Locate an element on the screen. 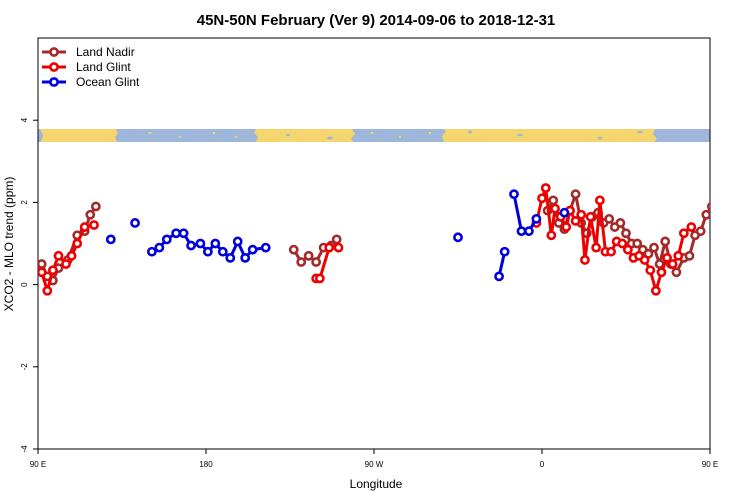  legend-label: Land Glint is located at coordinates (103, 67).